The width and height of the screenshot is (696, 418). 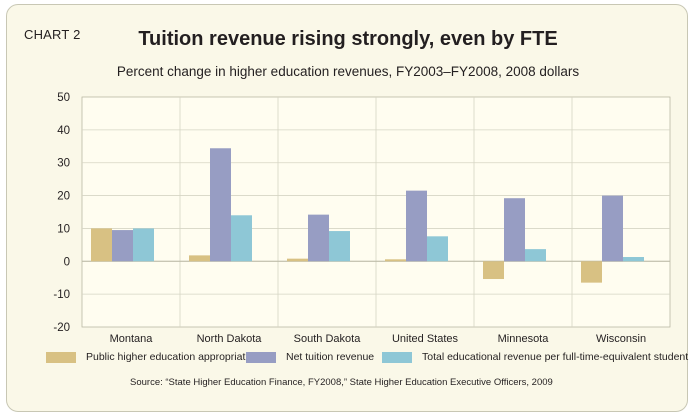 I want to click on y-tick-label: -20, so click(x=61, y=328).